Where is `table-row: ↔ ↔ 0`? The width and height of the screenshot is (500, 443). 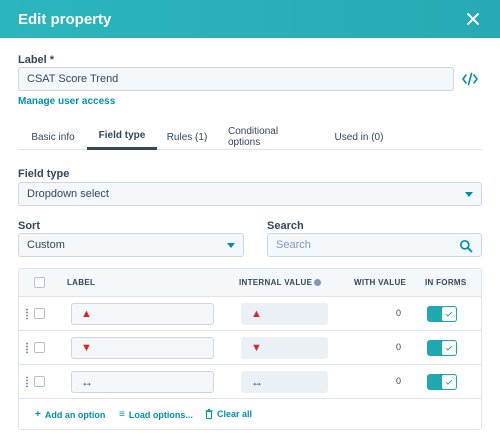
table-row: ↔ ↔ 0 is located at coordinates (250, 382).